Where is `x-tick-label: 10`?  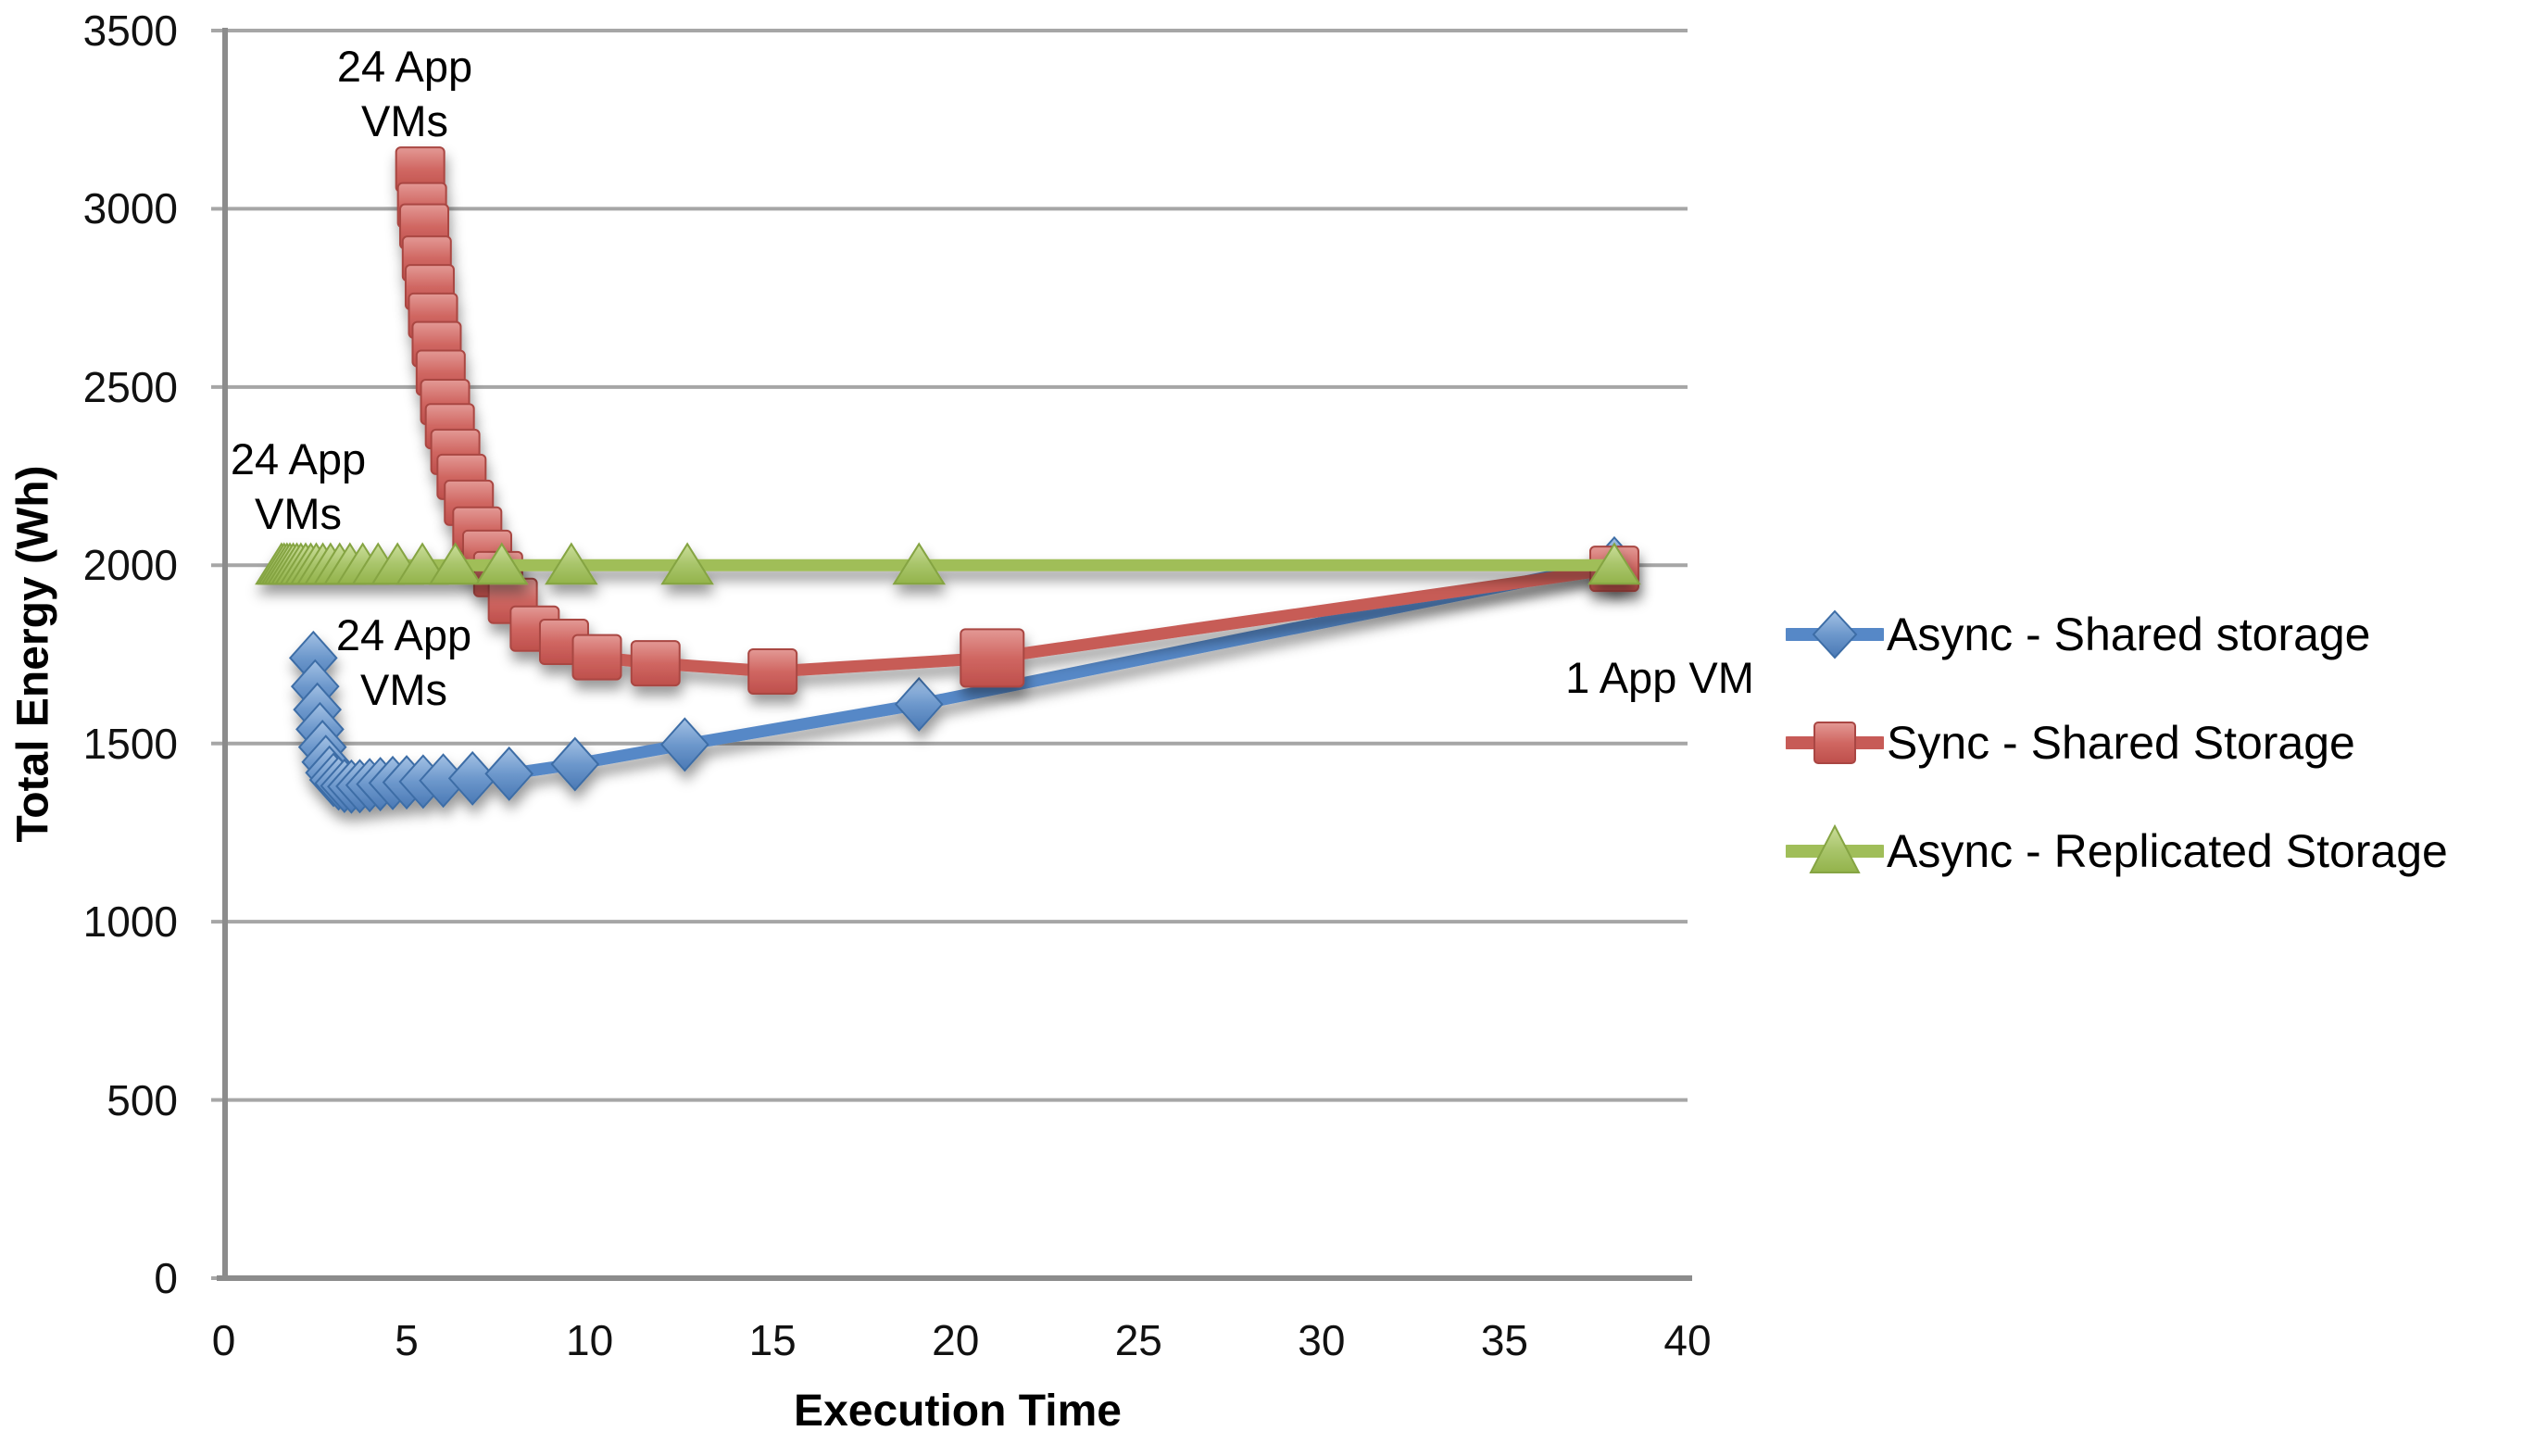 x-tick-label: 10 is located at coordinates (590, 1340).